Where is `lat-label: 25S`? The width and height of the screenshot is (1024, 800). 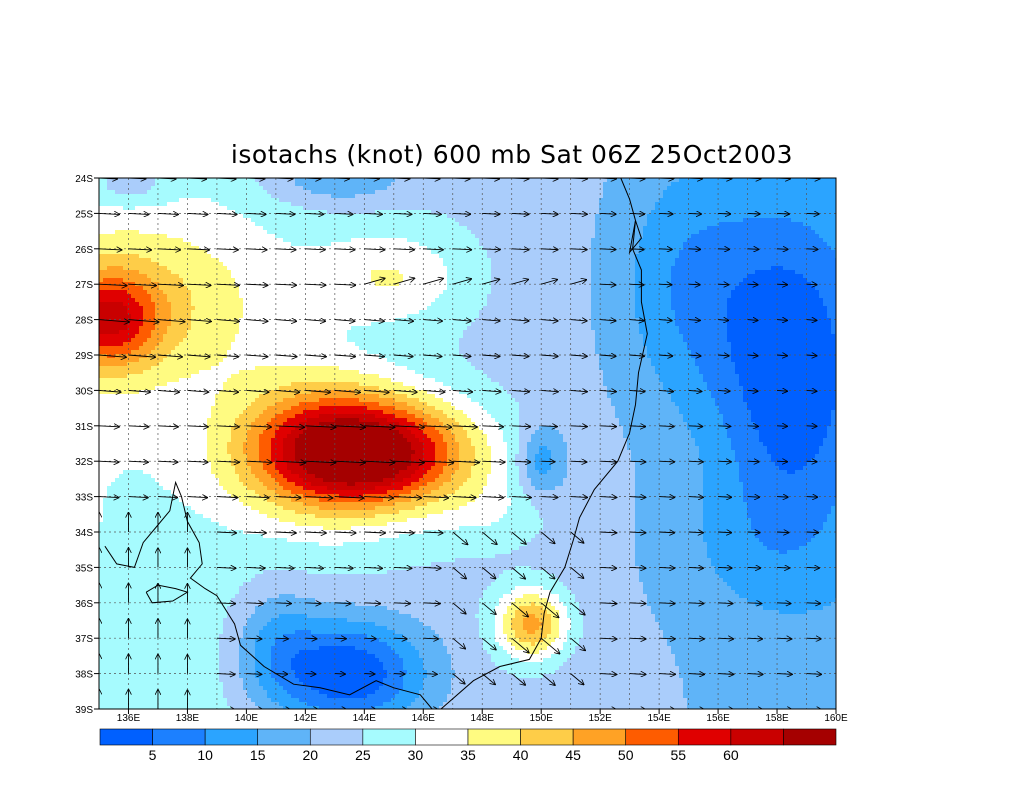
lat-label: 25S is located at coordinates (84, 214).